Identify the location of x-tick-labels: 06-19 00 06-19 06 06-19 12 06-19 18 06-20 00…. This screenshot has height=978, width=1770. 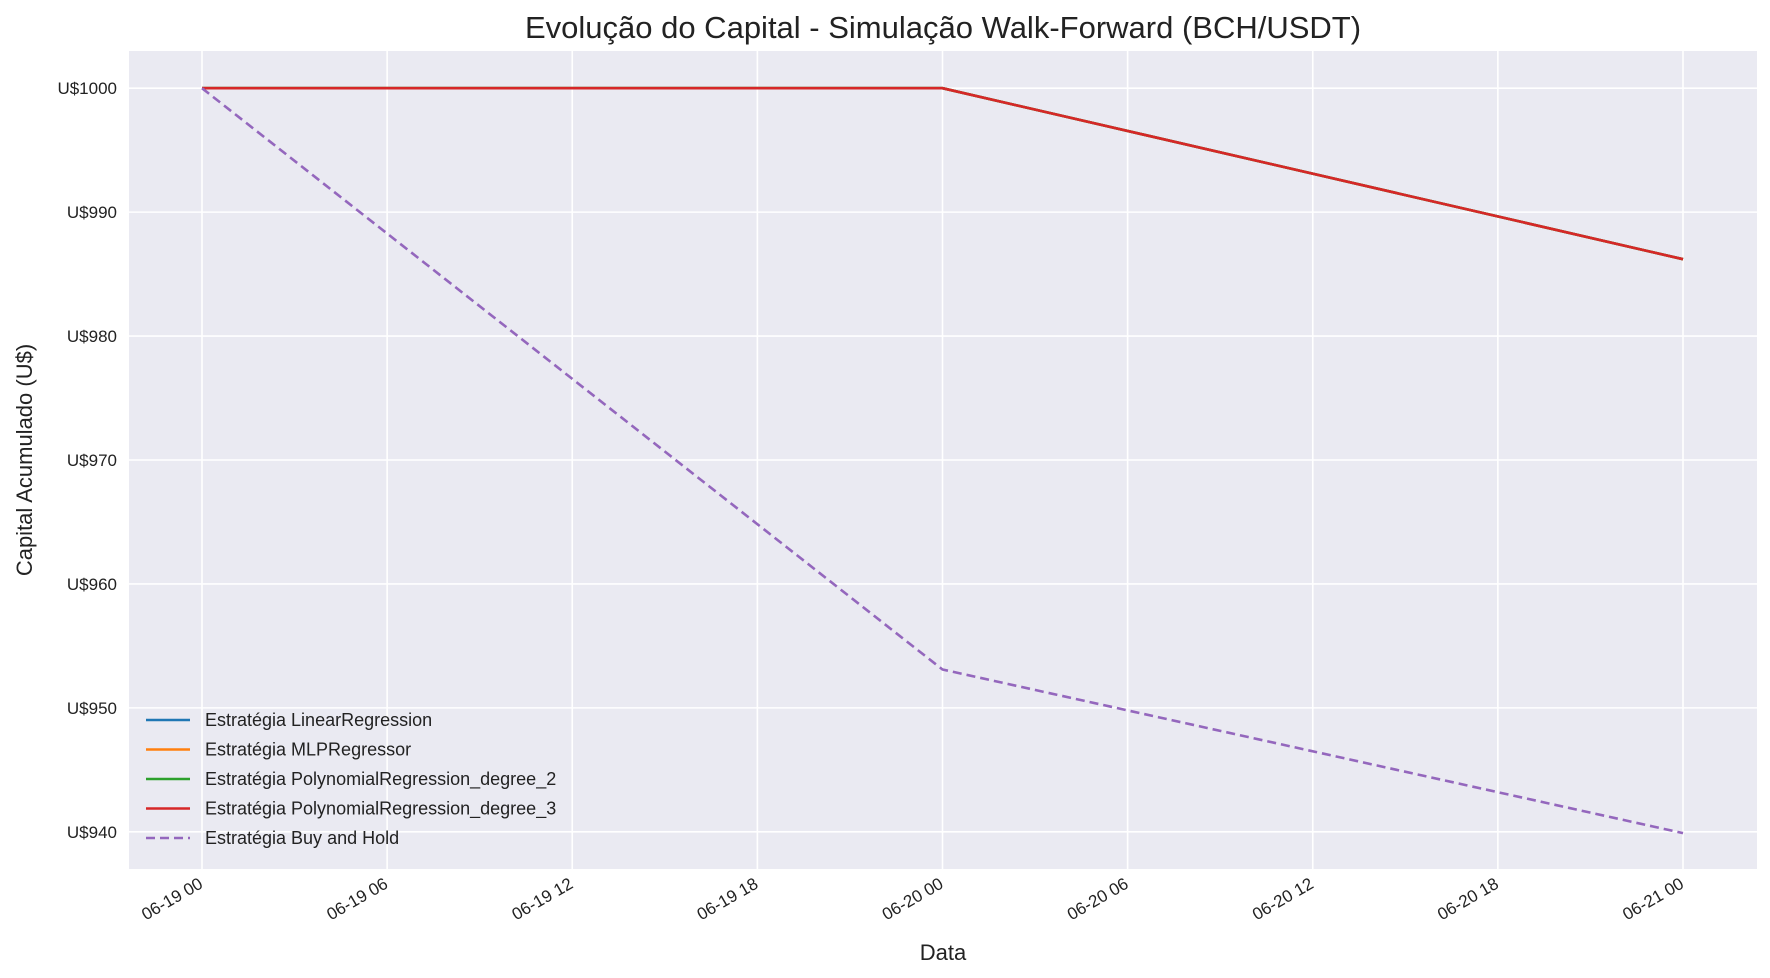
(912, 899).